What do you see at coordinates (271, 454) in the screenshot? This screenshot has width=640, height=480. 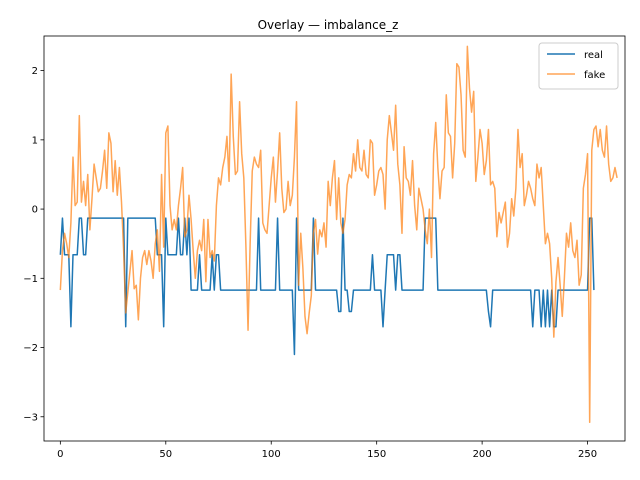 I see `x-tick-label: 100` at bounding box center [271, 454].